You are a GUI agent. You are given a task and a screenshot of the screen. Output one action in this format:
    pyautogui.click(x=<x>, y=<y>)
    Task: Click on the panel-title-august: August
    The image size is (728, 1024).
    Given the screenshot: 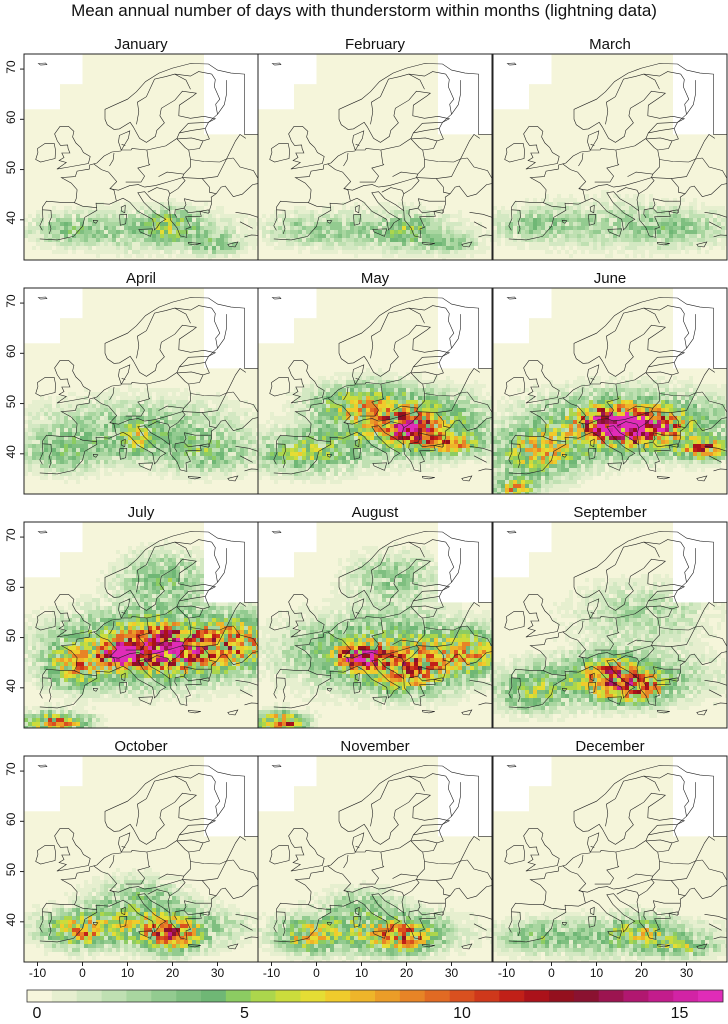 What is the action you would take?
    pyautogui.click(x=376, y=512)
    